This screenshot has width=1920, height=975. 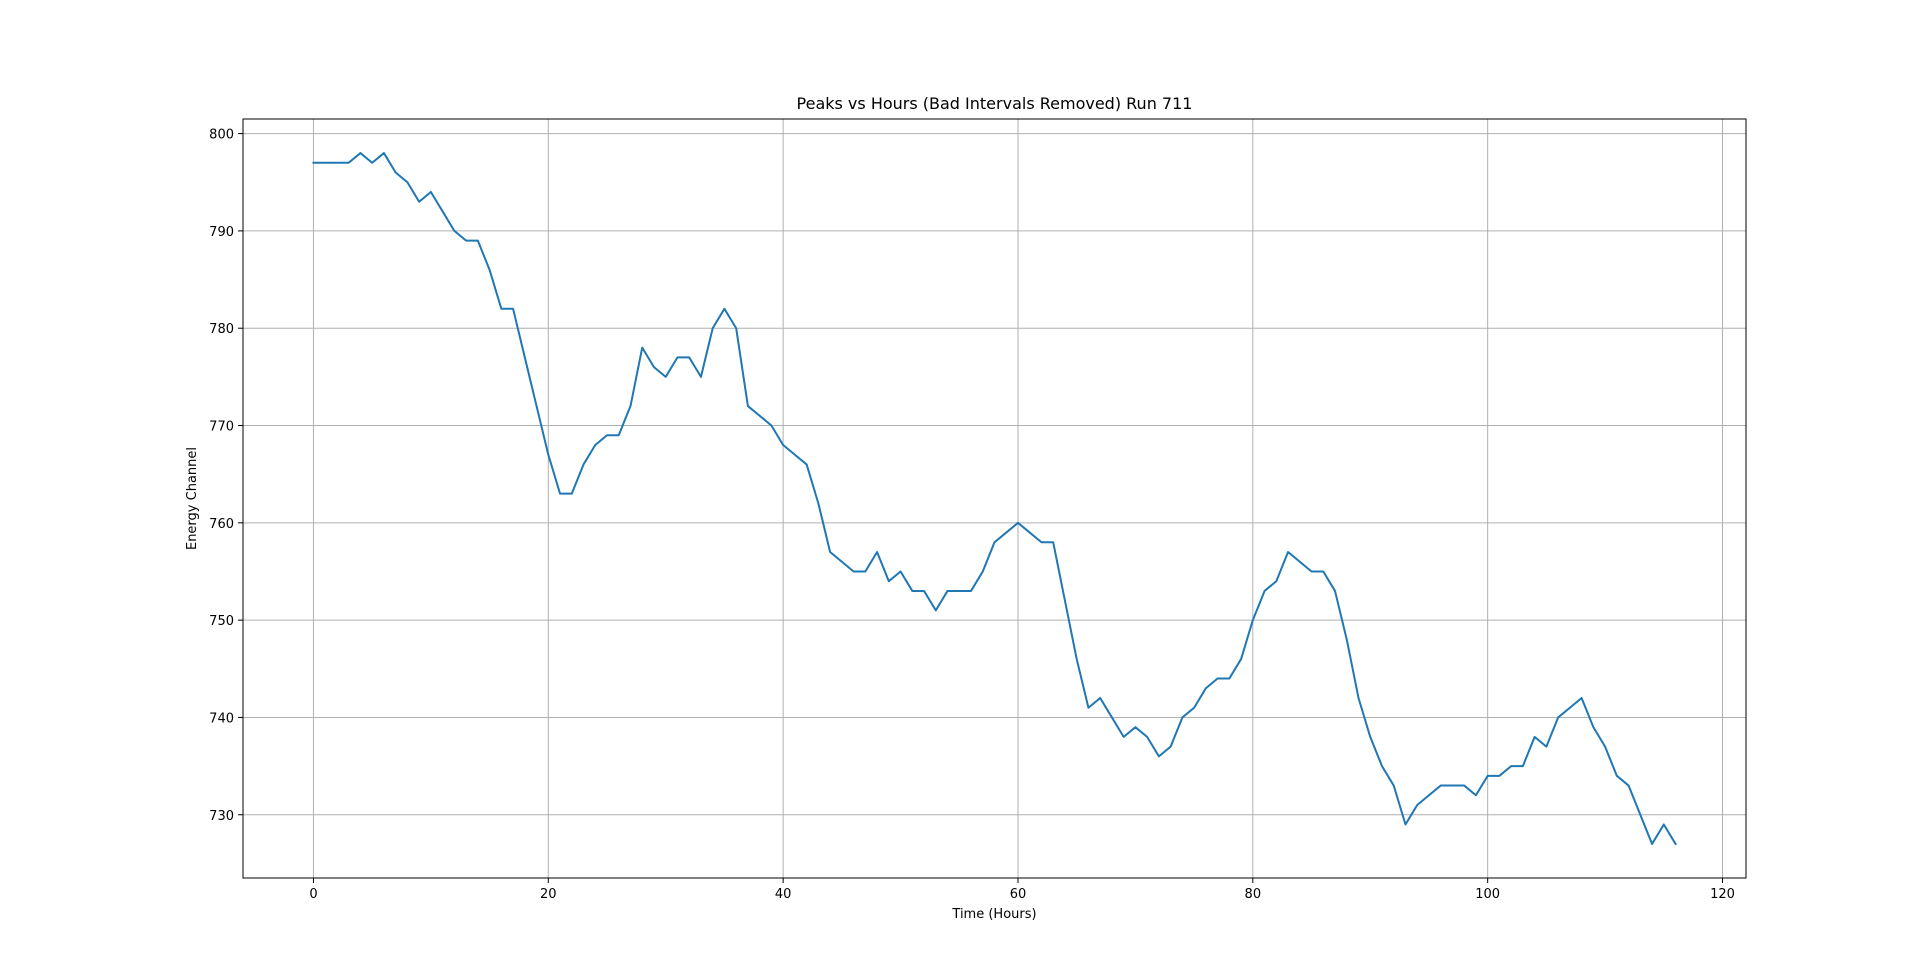 What do you see at coordinates (1722, 894) in the screenshot?
I see `x-tick-label: 120` at bounding box center [1722, 894].